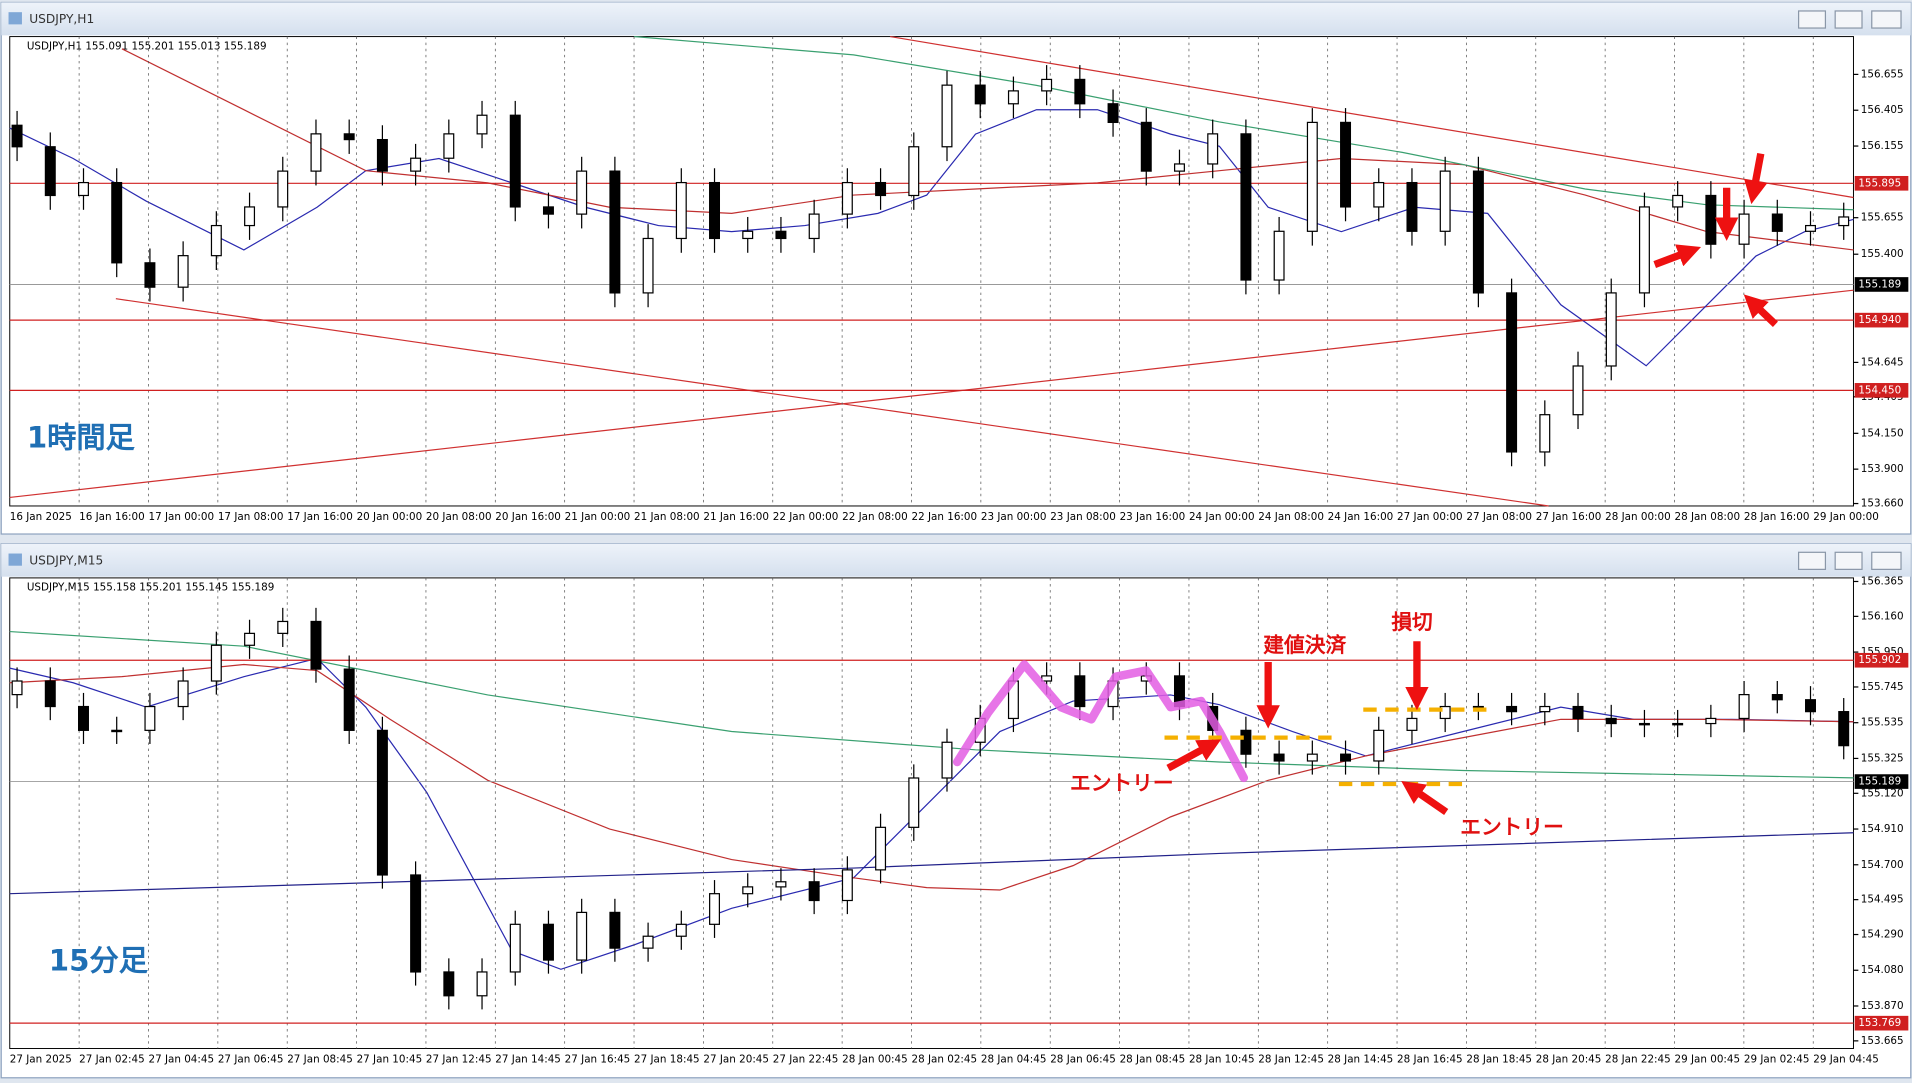 The height and width of the screenshot is (1083, 1912). Describe the element at coordinates (81, 437) in the screenshot. I see `timeframe-label: 1時間足` at that location.